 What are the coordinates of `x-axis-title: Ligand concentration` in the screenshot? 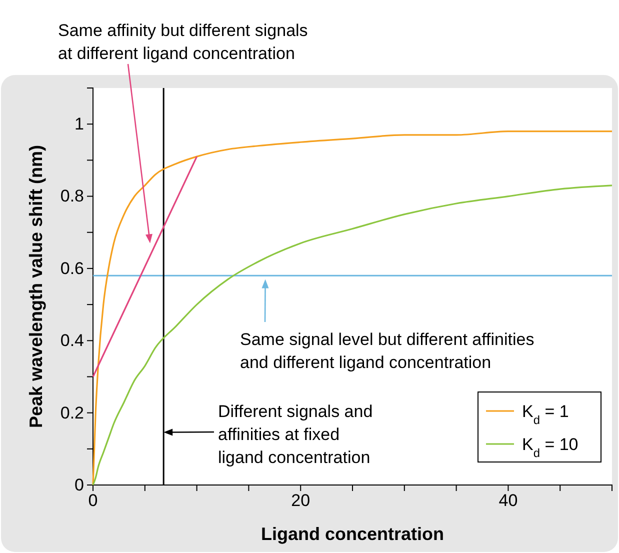 It's located at (352, 534).